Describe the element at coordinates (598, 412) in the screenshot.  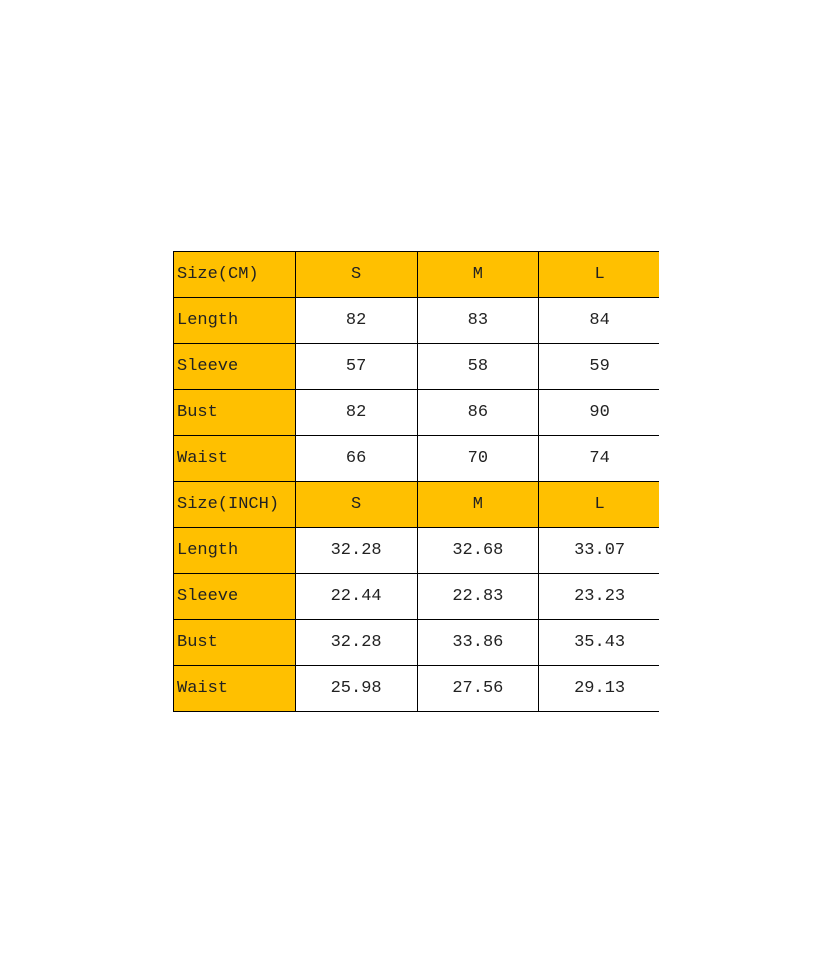
I see `cell: 90` at that location.